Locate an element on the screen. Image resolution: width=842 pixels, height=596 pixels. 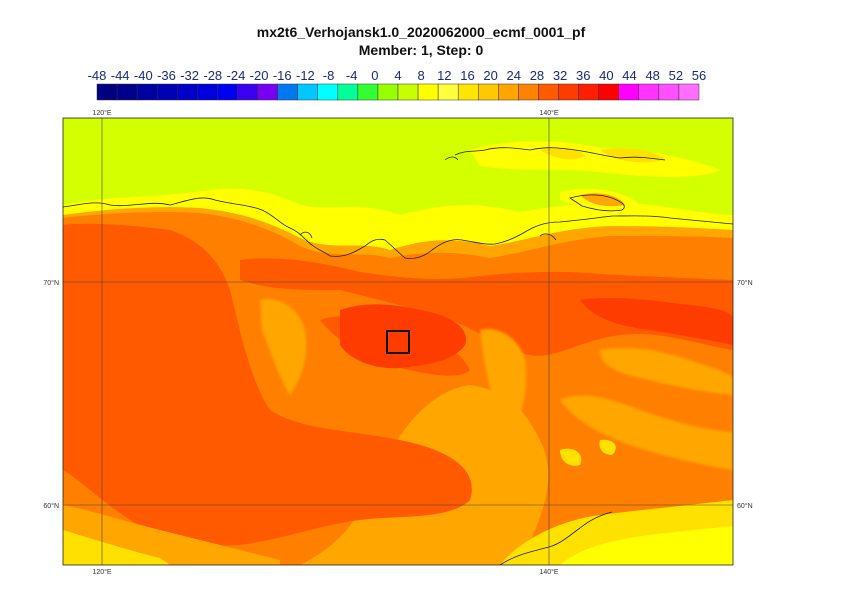
colorbar-label: 4 is located at coordinates (397, 75).